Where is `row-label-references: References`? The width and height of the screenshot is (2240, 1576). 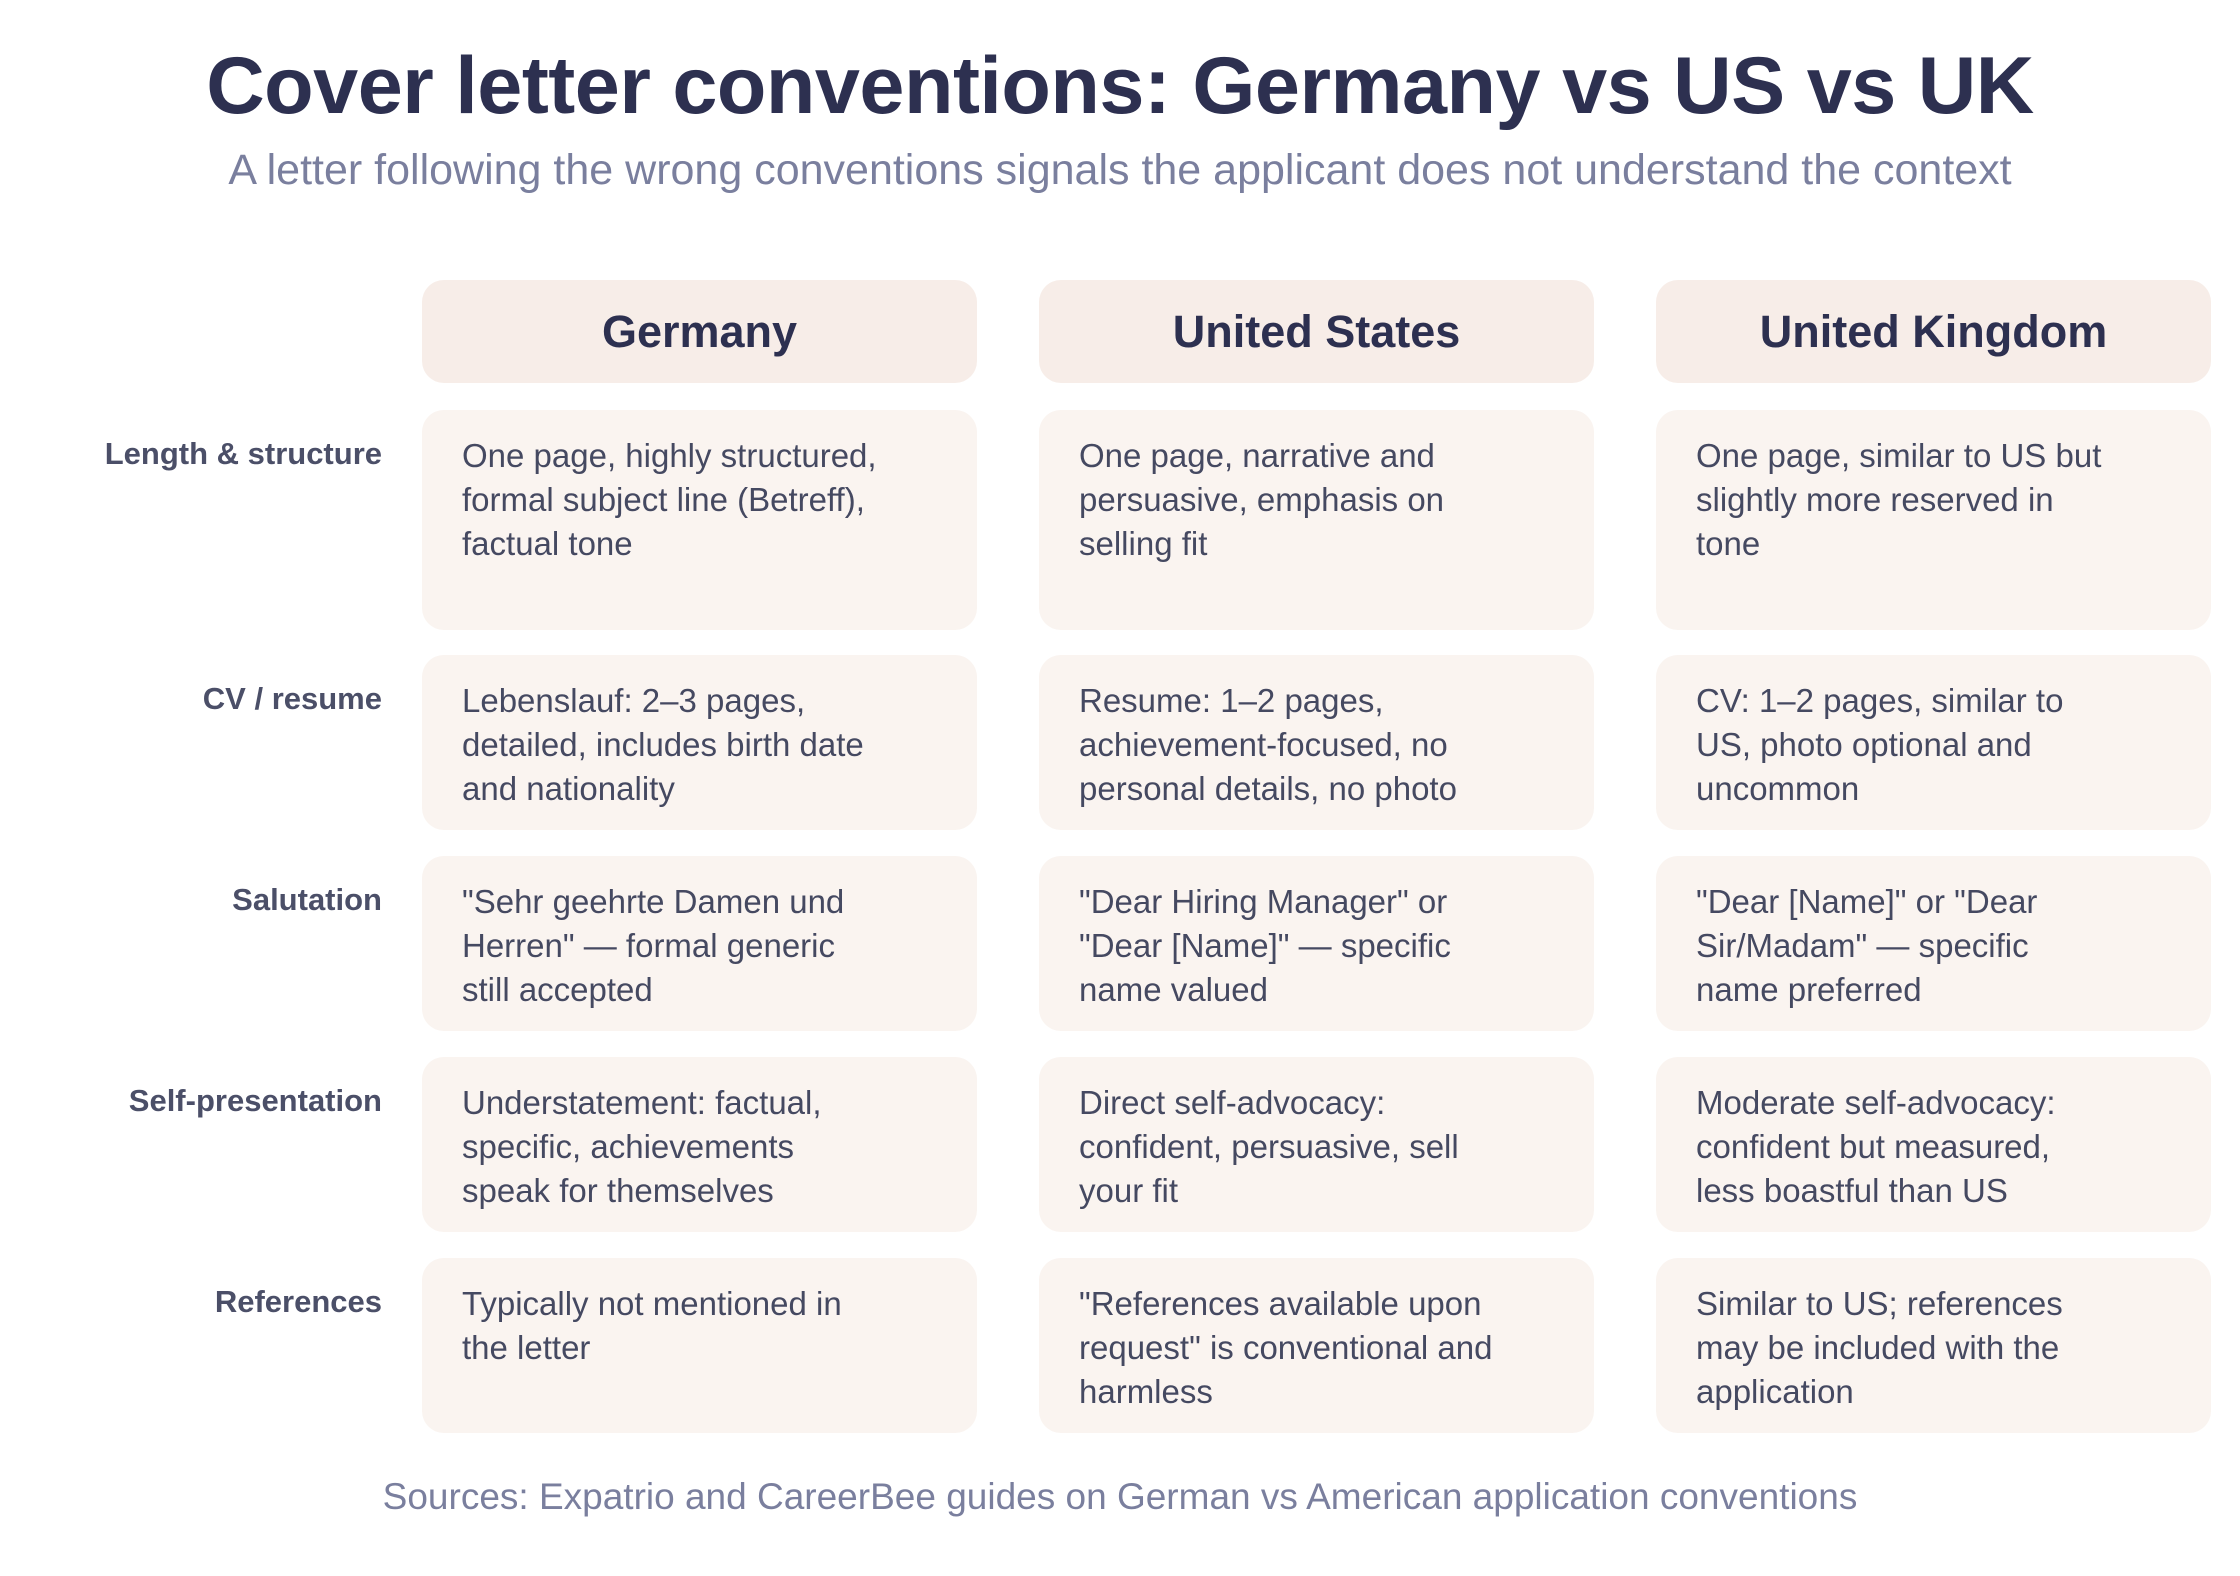 row-label-references: References is located at coordinates (298, 1301).